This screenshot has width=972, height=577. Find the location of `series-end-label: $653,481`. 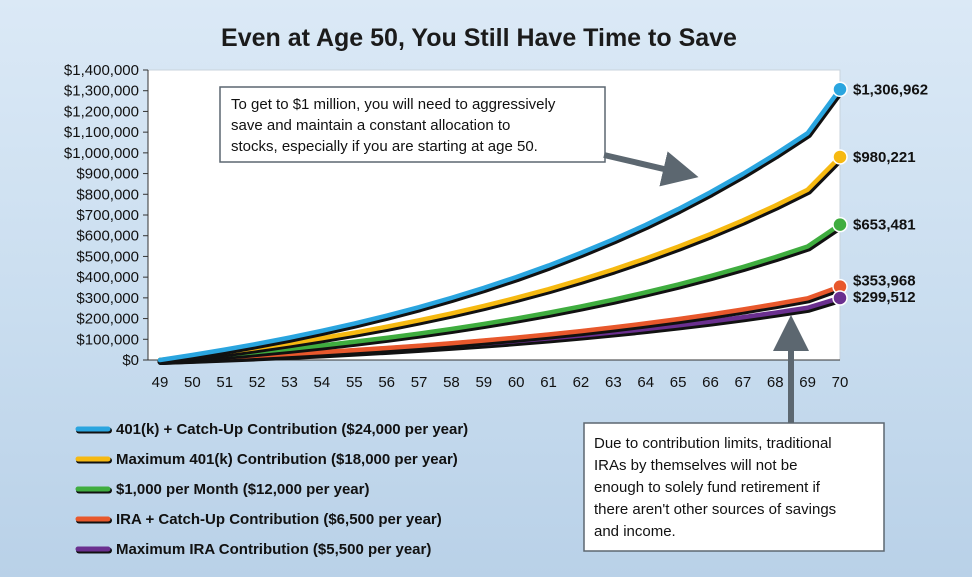

series-end-label: $653,481 is located at coordinates (884, 225).